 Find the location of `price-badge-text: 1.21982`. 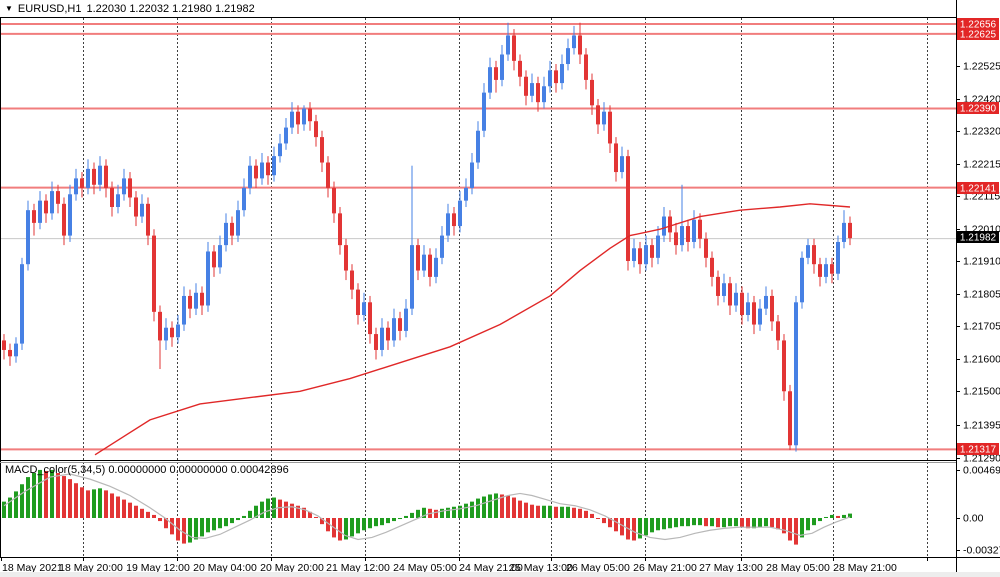

price-badge-text: 1.21982 is located at coordinates (978, 238).